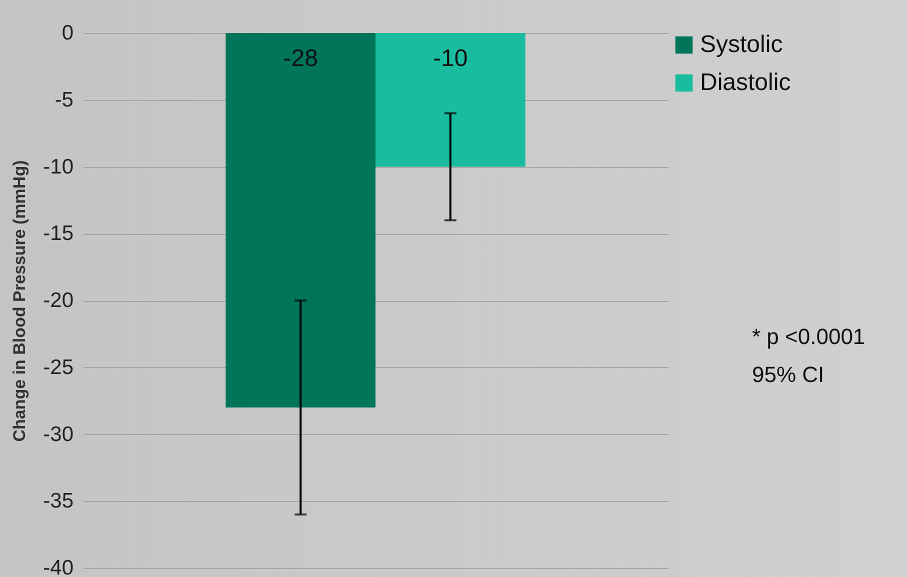 Image resolution: width=907 pixels, height=577 pixels. I want to click on y-axis-title: Change in Blood Pressure (mmHg), so click(20, 301).